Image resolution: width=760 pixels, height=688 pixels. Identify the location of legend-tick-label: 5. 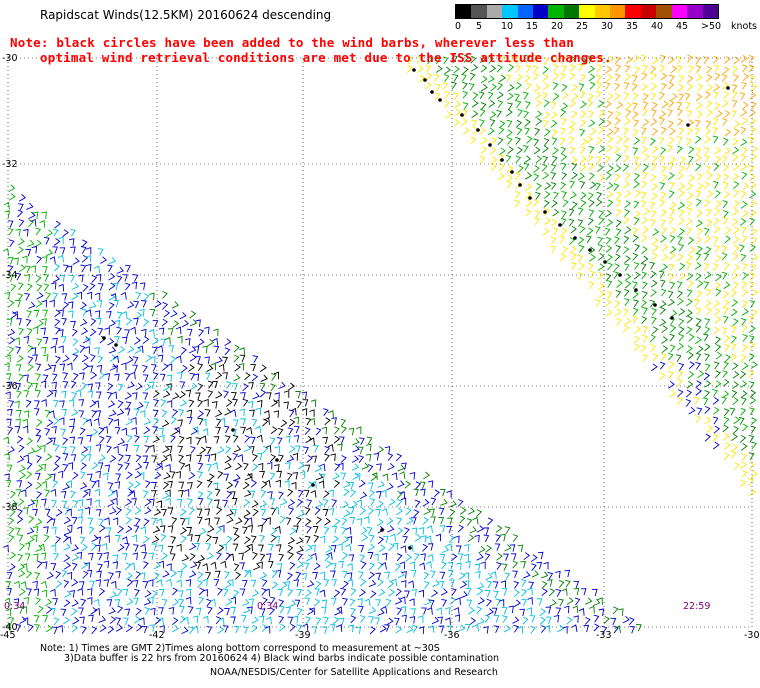
(479, 26).